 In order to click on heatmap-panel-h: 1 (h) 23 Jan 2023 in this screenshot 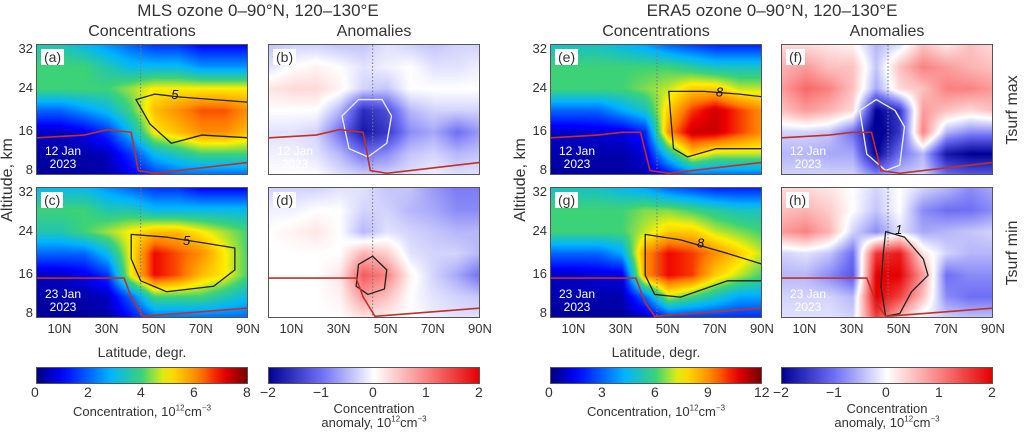, I will do `click(887, 252)`.